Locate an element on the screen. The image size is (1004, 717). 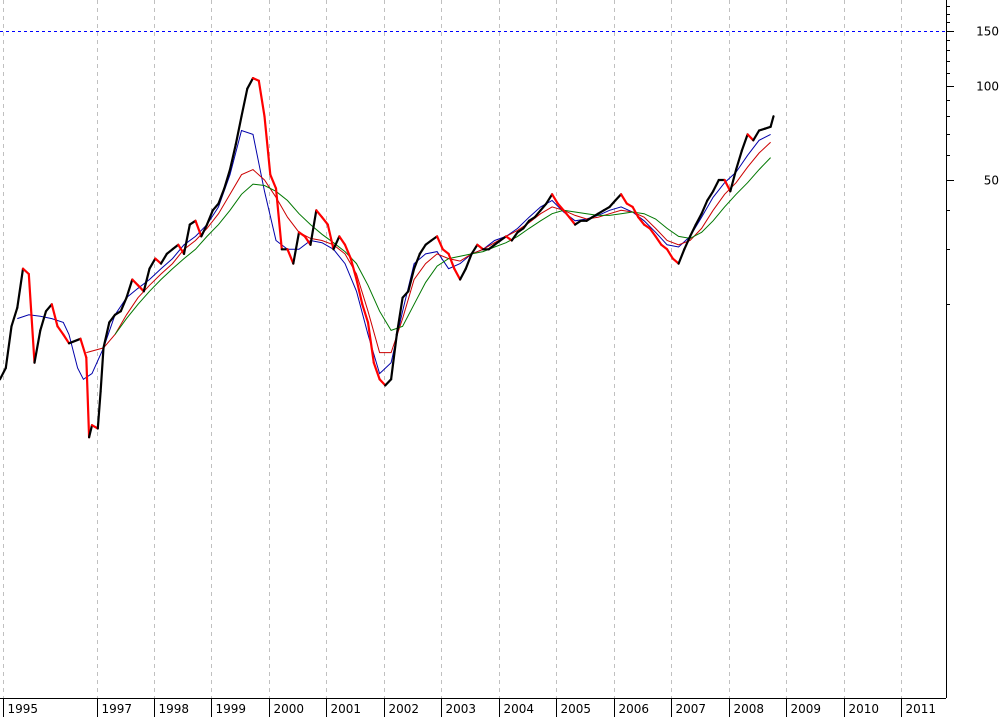
x-tick-label: 2002 is located at coordinates (404, 709).